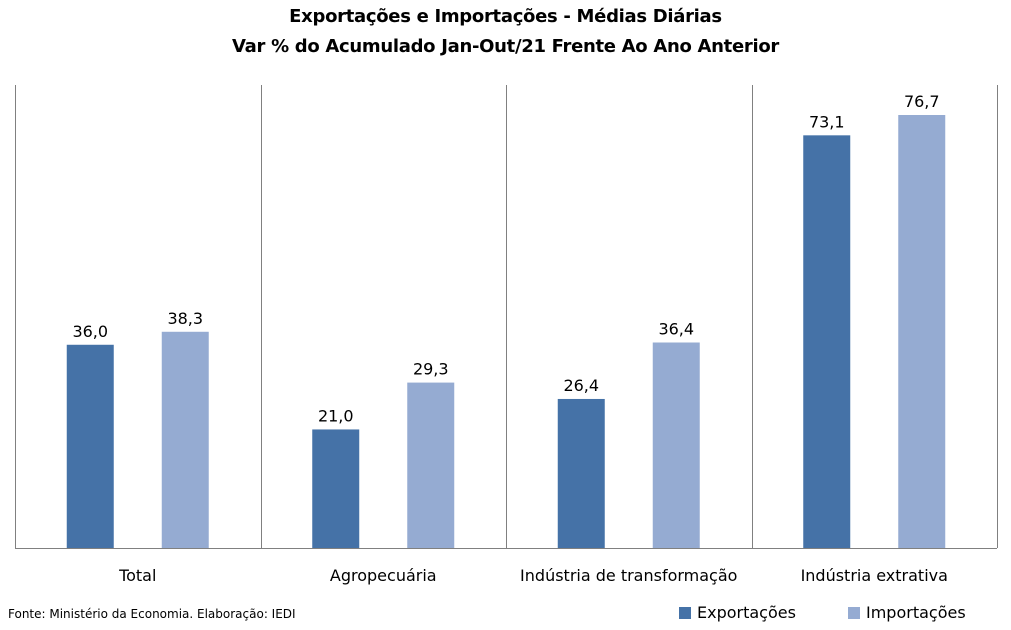  I want to click on legend-label-exportacoes: Exportações, so click(746, 612).